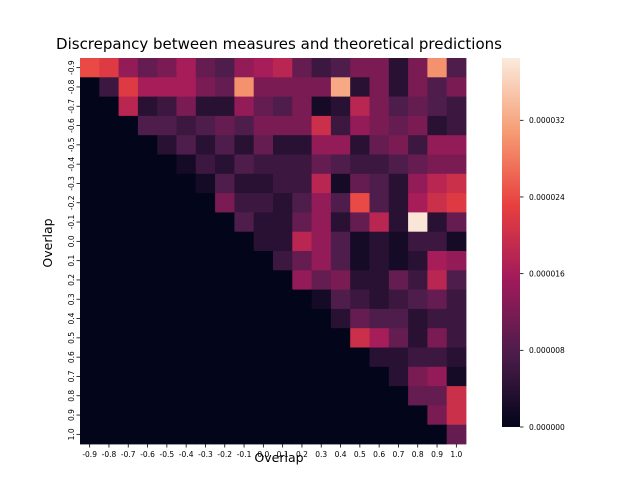  What do you see at coordinates (437, 454) in the screenshot?
I see `x-tick-label: 0.9` at bounding box center [437, 454].